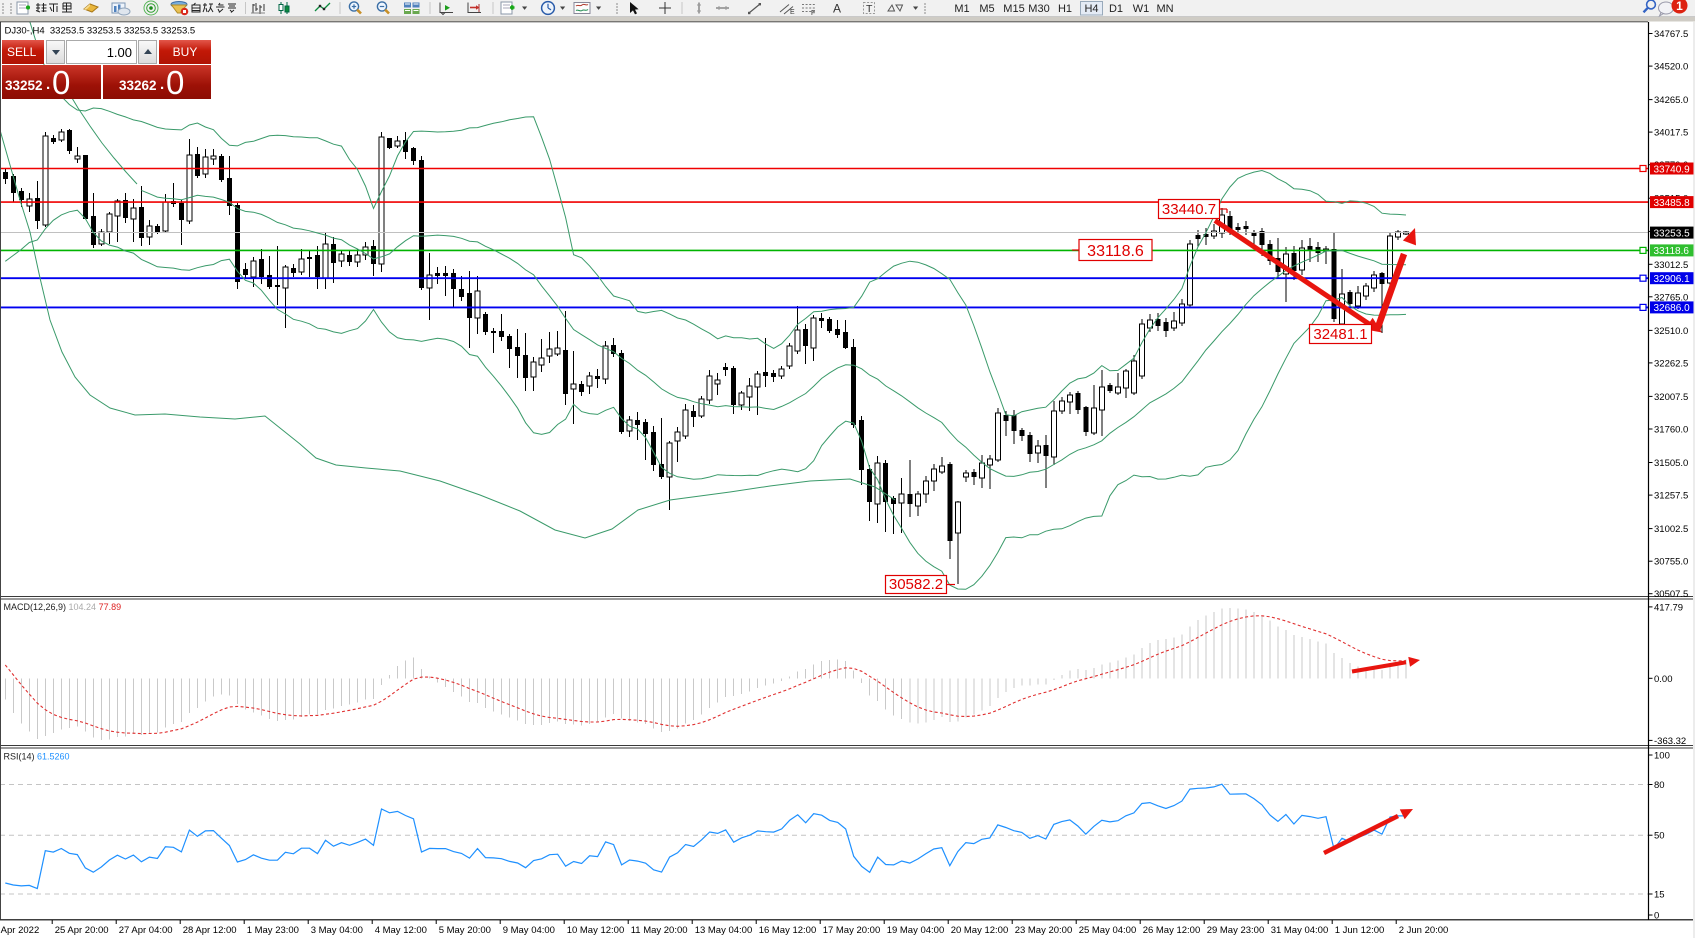 The image size is (1695, 938). What do you see at coordinates (19, 930) in the screenshot?
I see `svg-text: 25 Apr 2022` at bounding box center [19, 930].